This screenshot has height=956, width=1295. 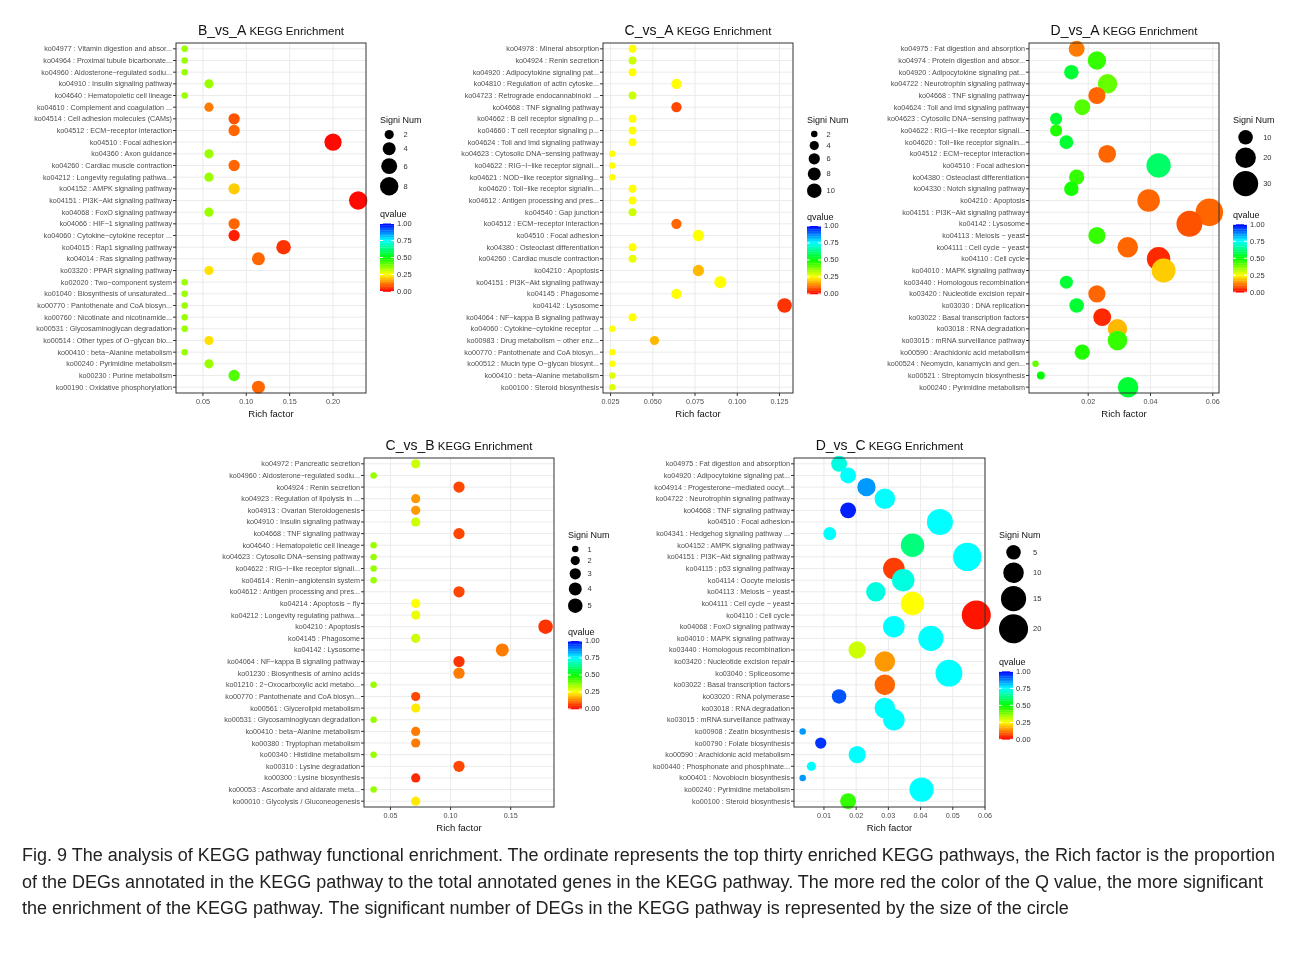 I want to click on chart-title: D_vs_A KEGG Enrichment, so click(x=1124, y=30).